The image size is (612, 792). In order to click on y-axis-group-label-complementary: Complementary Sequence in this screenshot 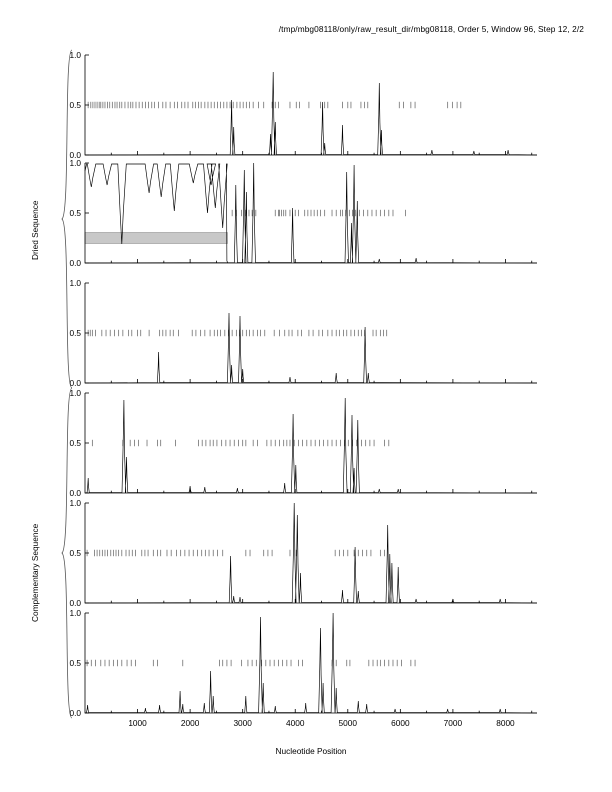, I will do `click(35, 572)`.